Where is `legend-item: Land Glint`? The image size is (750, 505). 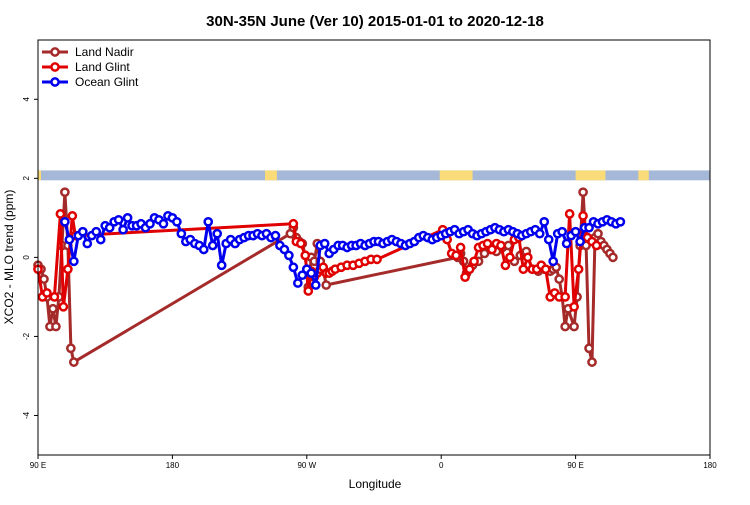 legend-item: Land Glint is located at coordinates (86, 67).